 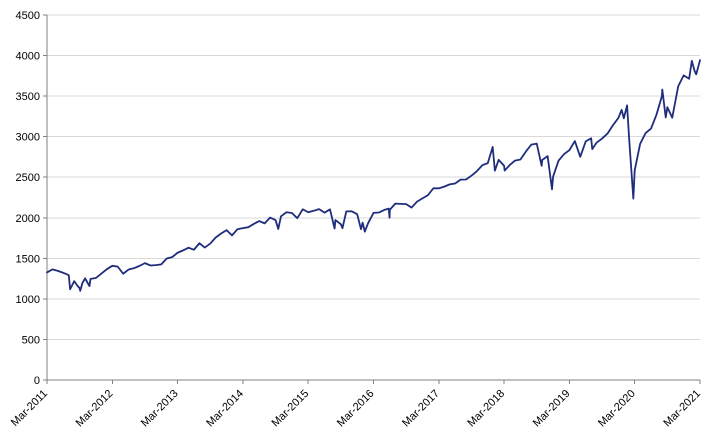 I want to click on y-tick-label: 1500, so click(x=28, y=259).